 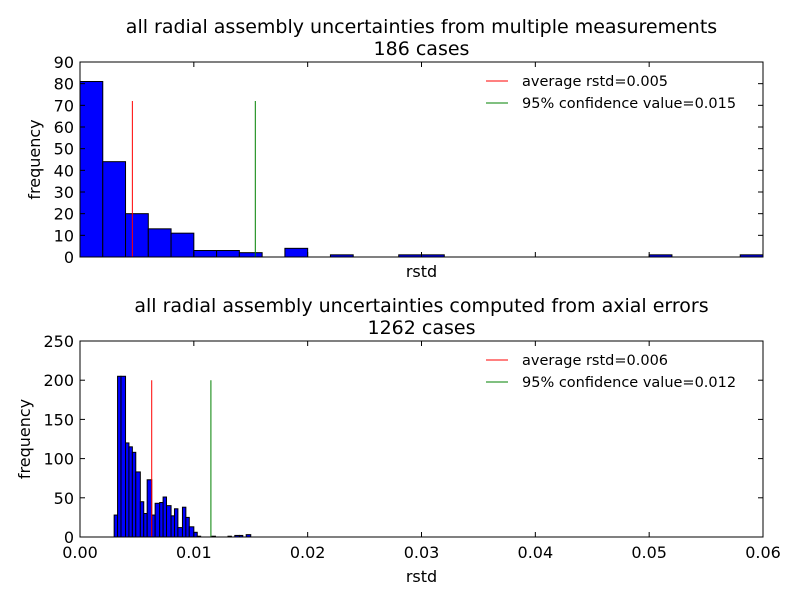 I want to click on x-tick-label: 0.03, so click(x=422, y=552).